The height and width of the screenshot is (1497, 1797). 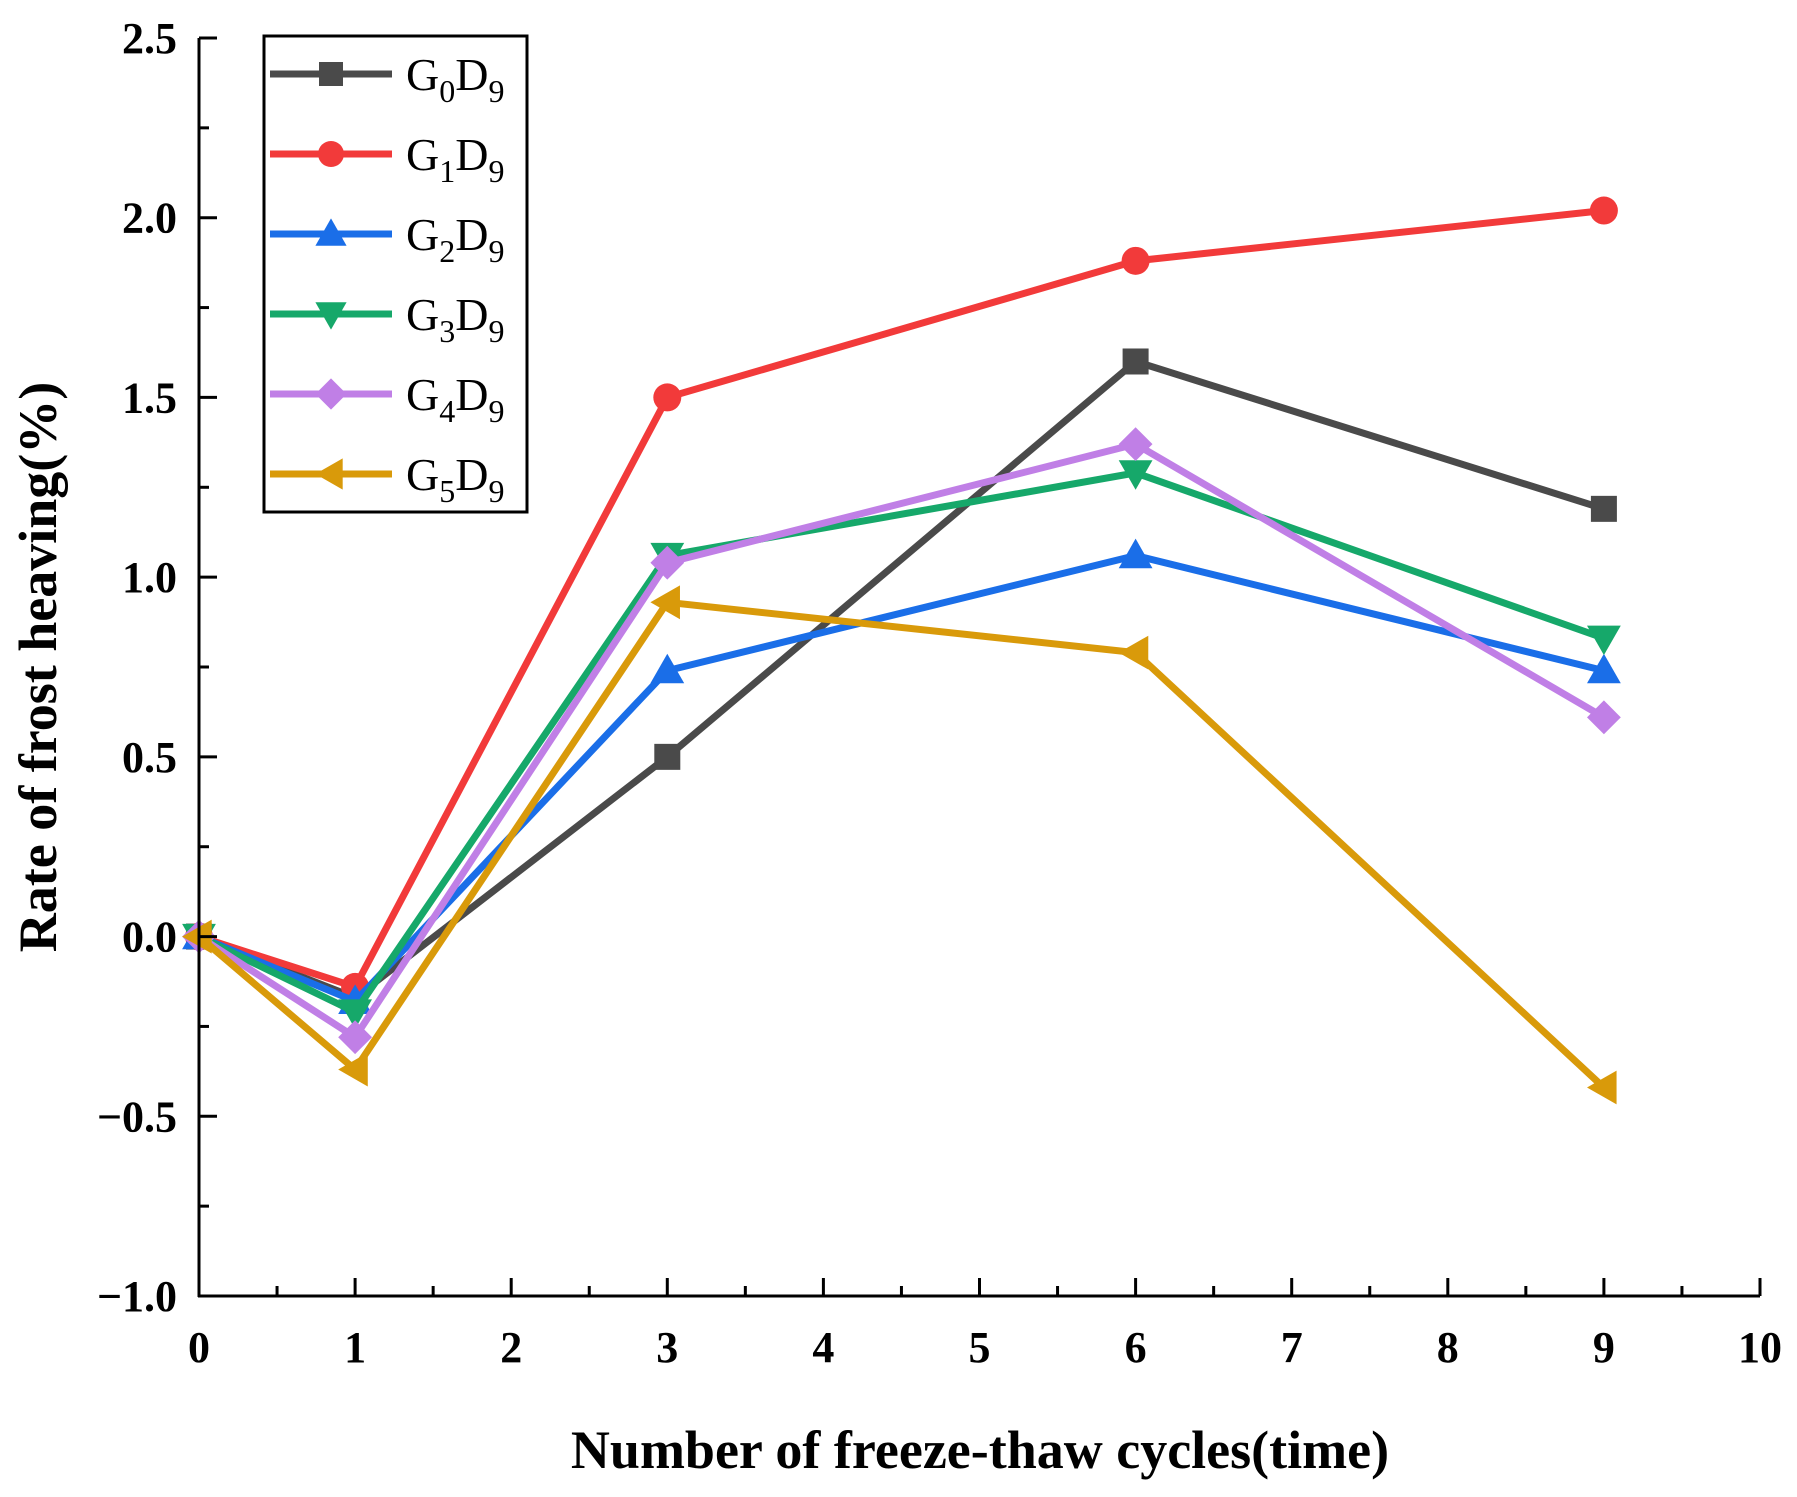 I want to click on y-tick-label: −0.5, so click(x=137, y=1116).